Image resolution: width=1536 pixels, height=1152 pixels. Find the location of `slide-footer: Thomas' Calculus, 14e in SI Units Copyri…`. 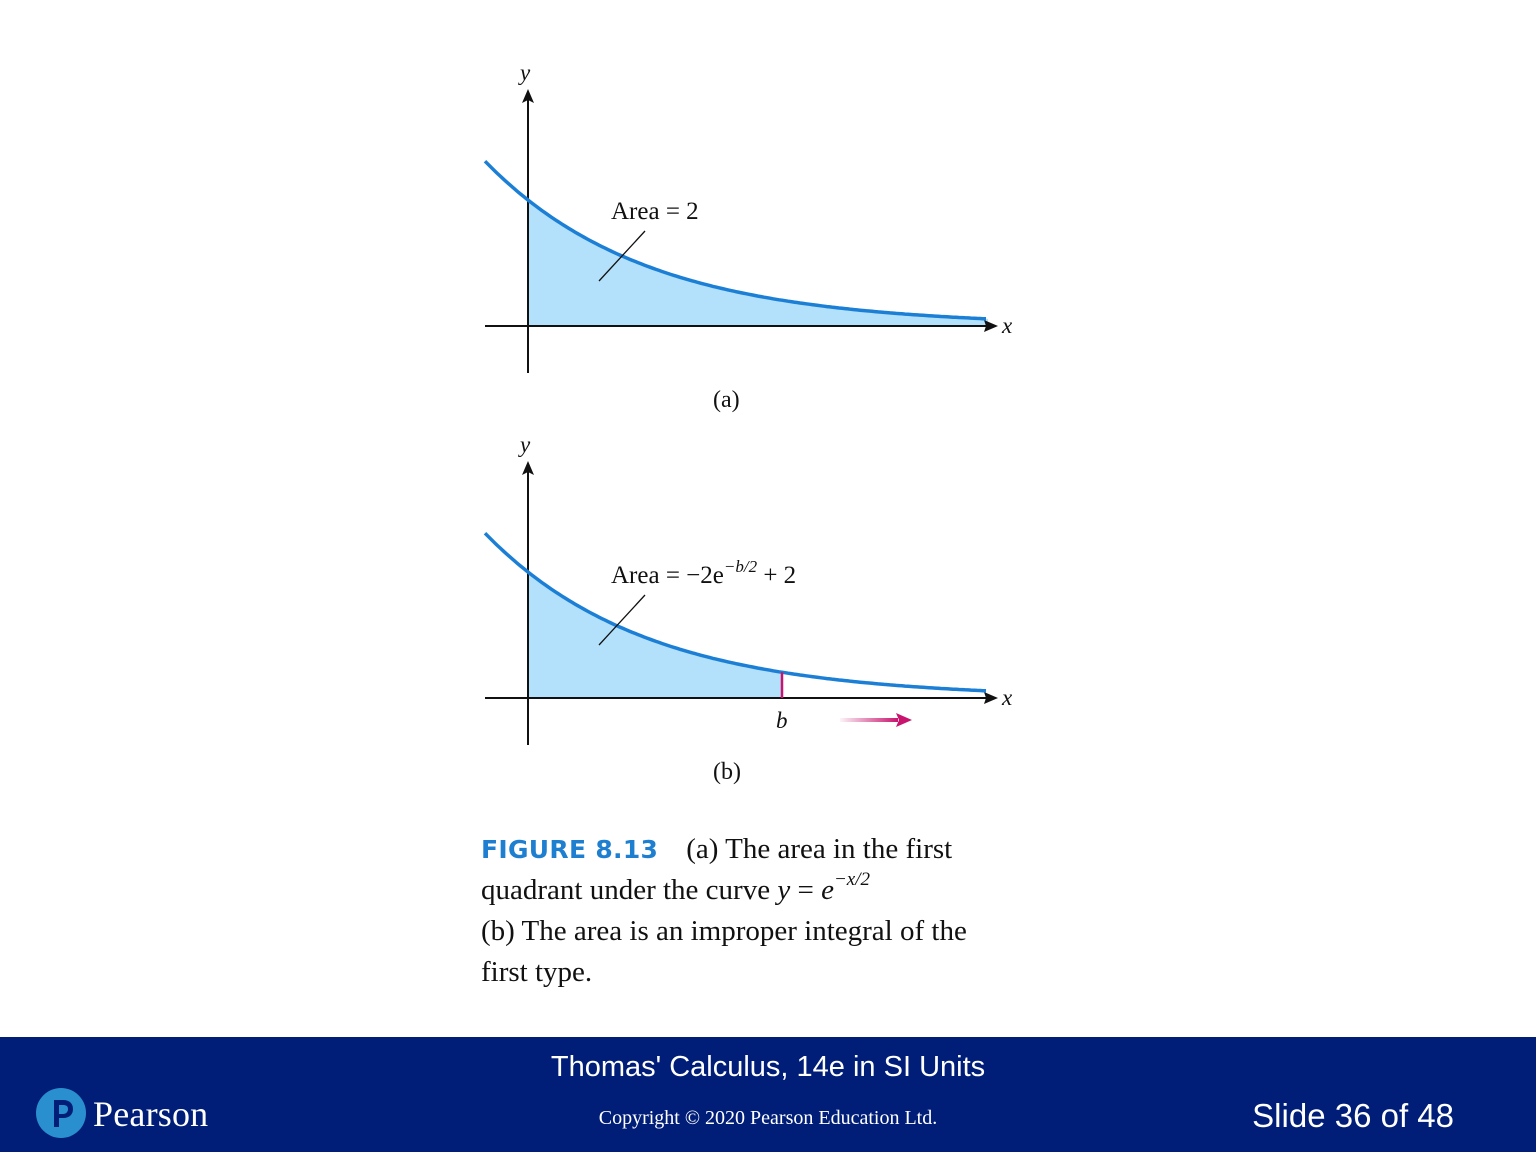

slide-footer: Thomas' Calculus, 14e in SI Units Copyri… is located at coordinates (768, 1094).